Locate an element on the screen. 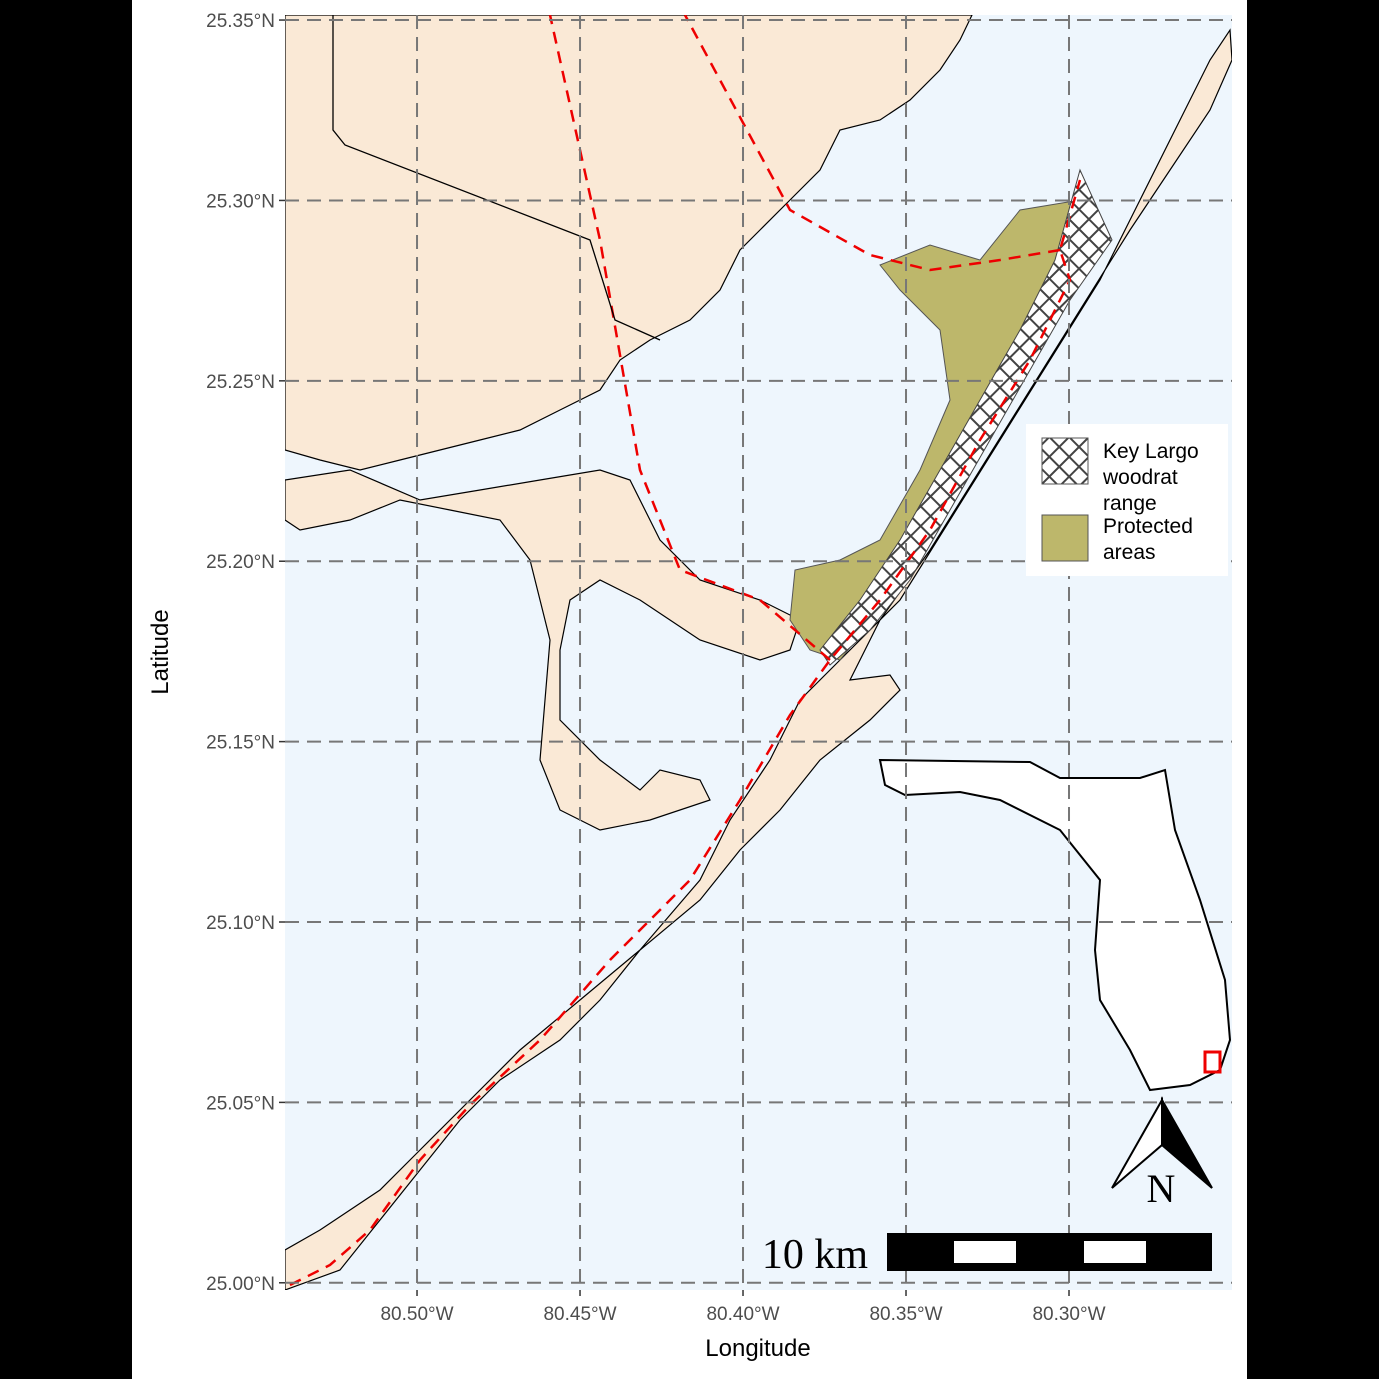  scale-label: 10 km is located at coordinates (815, 1255).